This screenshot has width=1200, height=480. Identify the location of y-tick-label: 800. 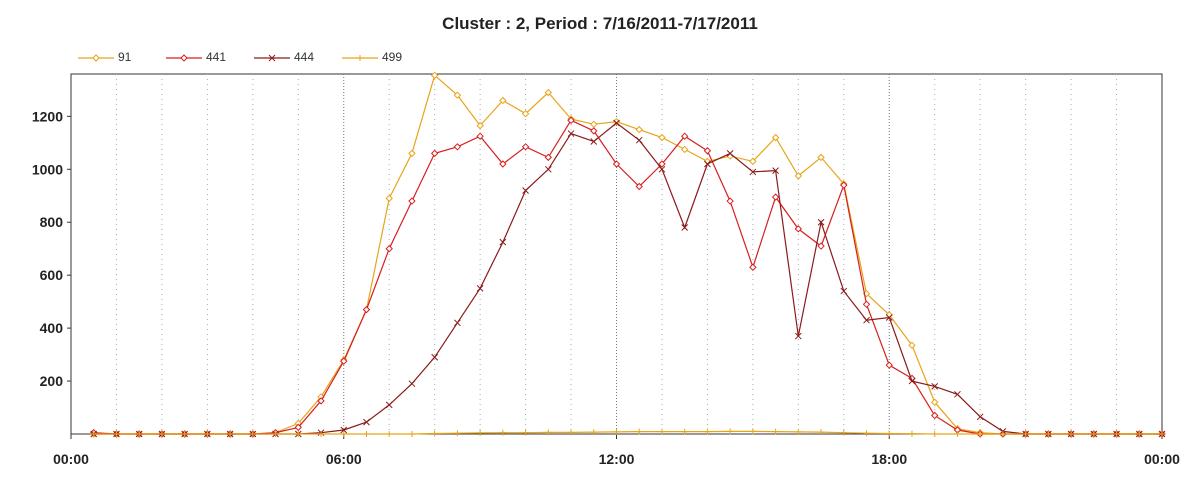
(52, 222).